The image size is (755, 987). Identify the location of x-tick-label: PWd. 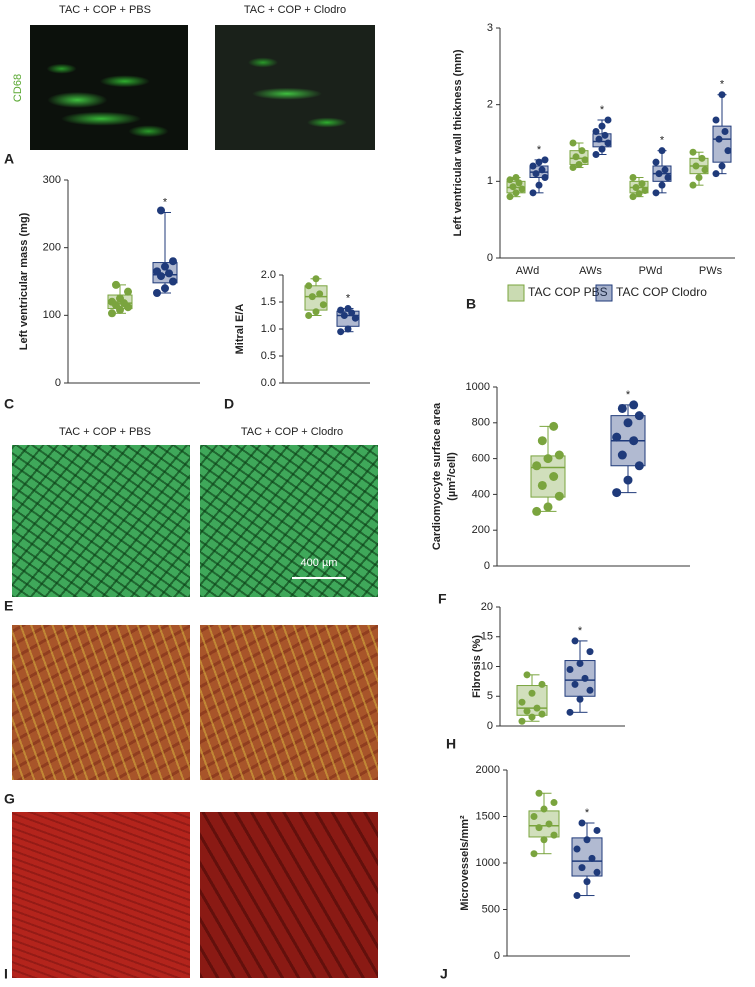
(651, 271).